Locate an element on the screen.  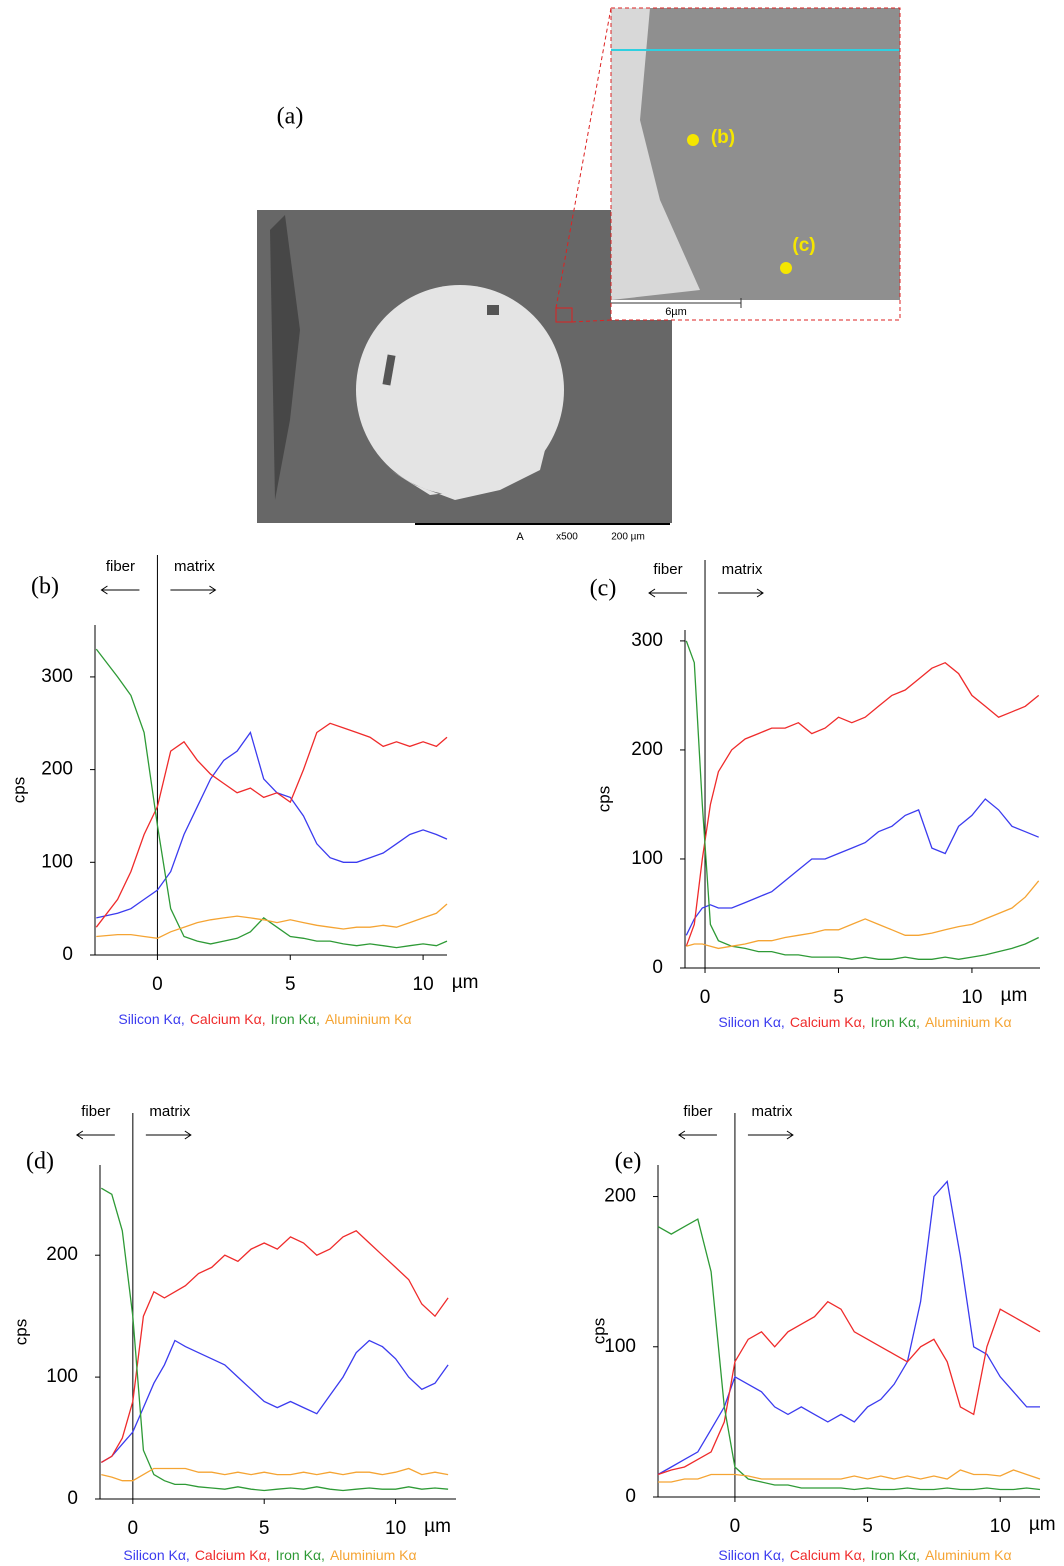
sem-footer: 200 µm is located at coordinates (628, 537).